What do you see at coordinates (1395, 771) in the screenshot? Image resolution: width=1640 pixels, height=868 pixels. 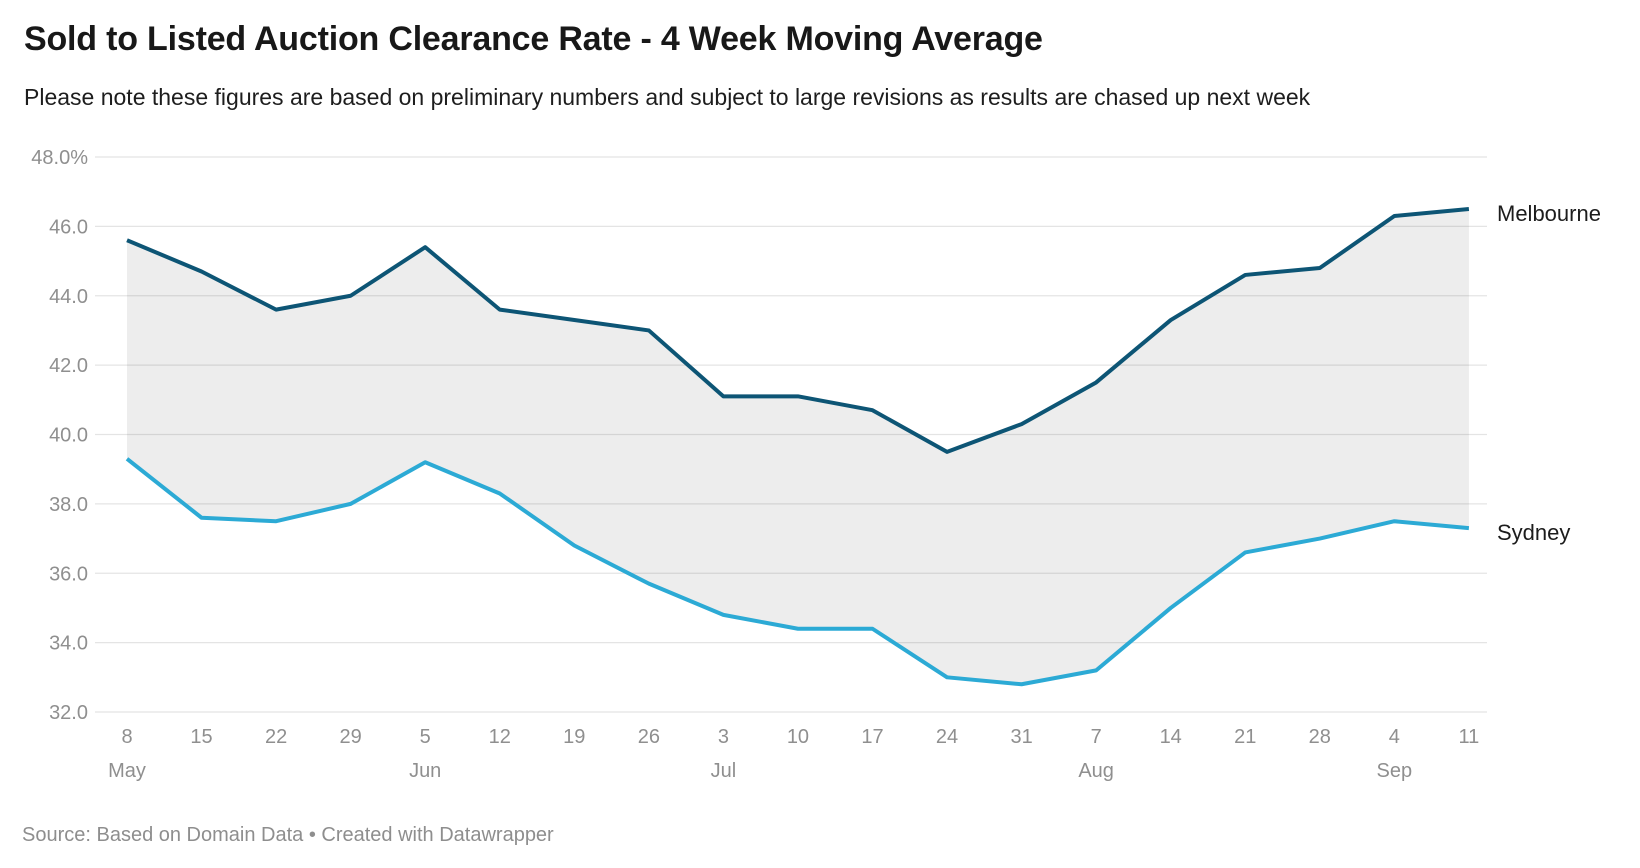 I see `x-month-label: Sep` at bounding box center [1395, 771].